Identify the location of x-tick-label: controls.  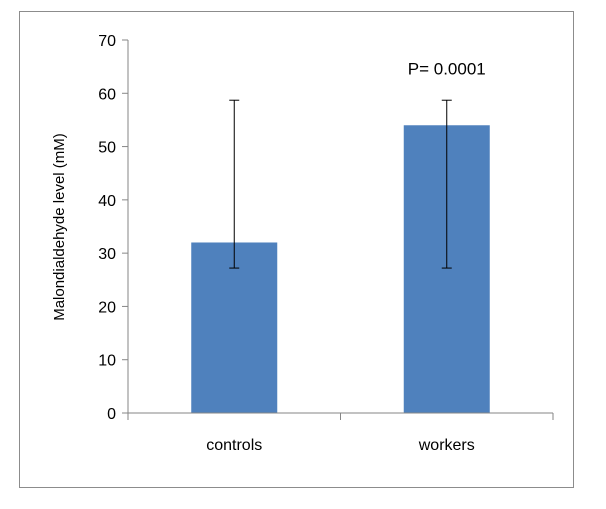
(234, 445).